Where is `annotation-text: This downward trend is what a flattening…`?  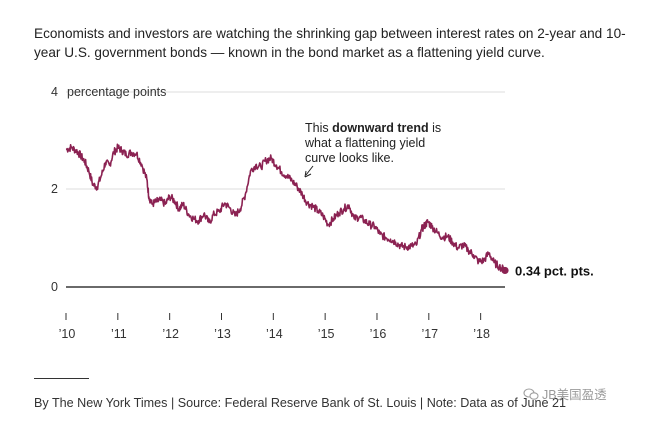 annotation-text: This downward trend is what a flattening… is located at coordinates (374, 143).